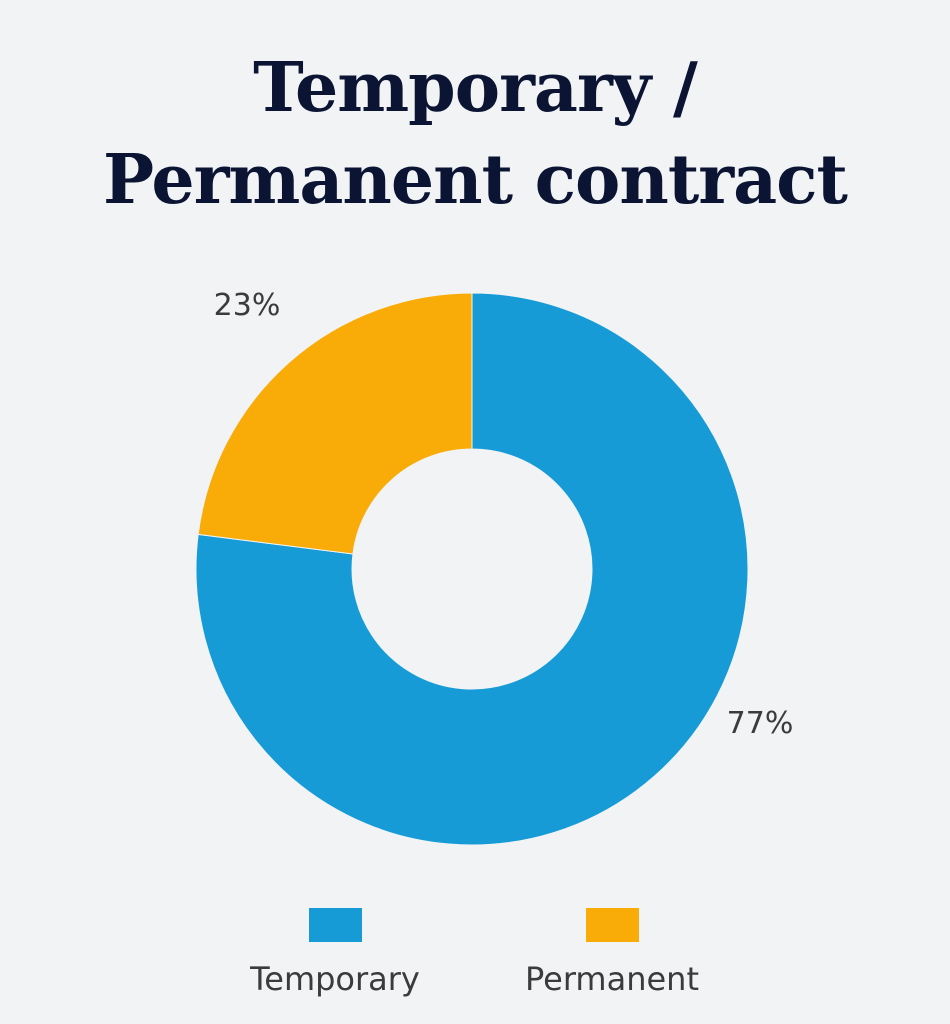 The height and width of the screenshot is (1024, 950). I want to click on chart-title-line-2: Permanent contract, so click(475, 180).